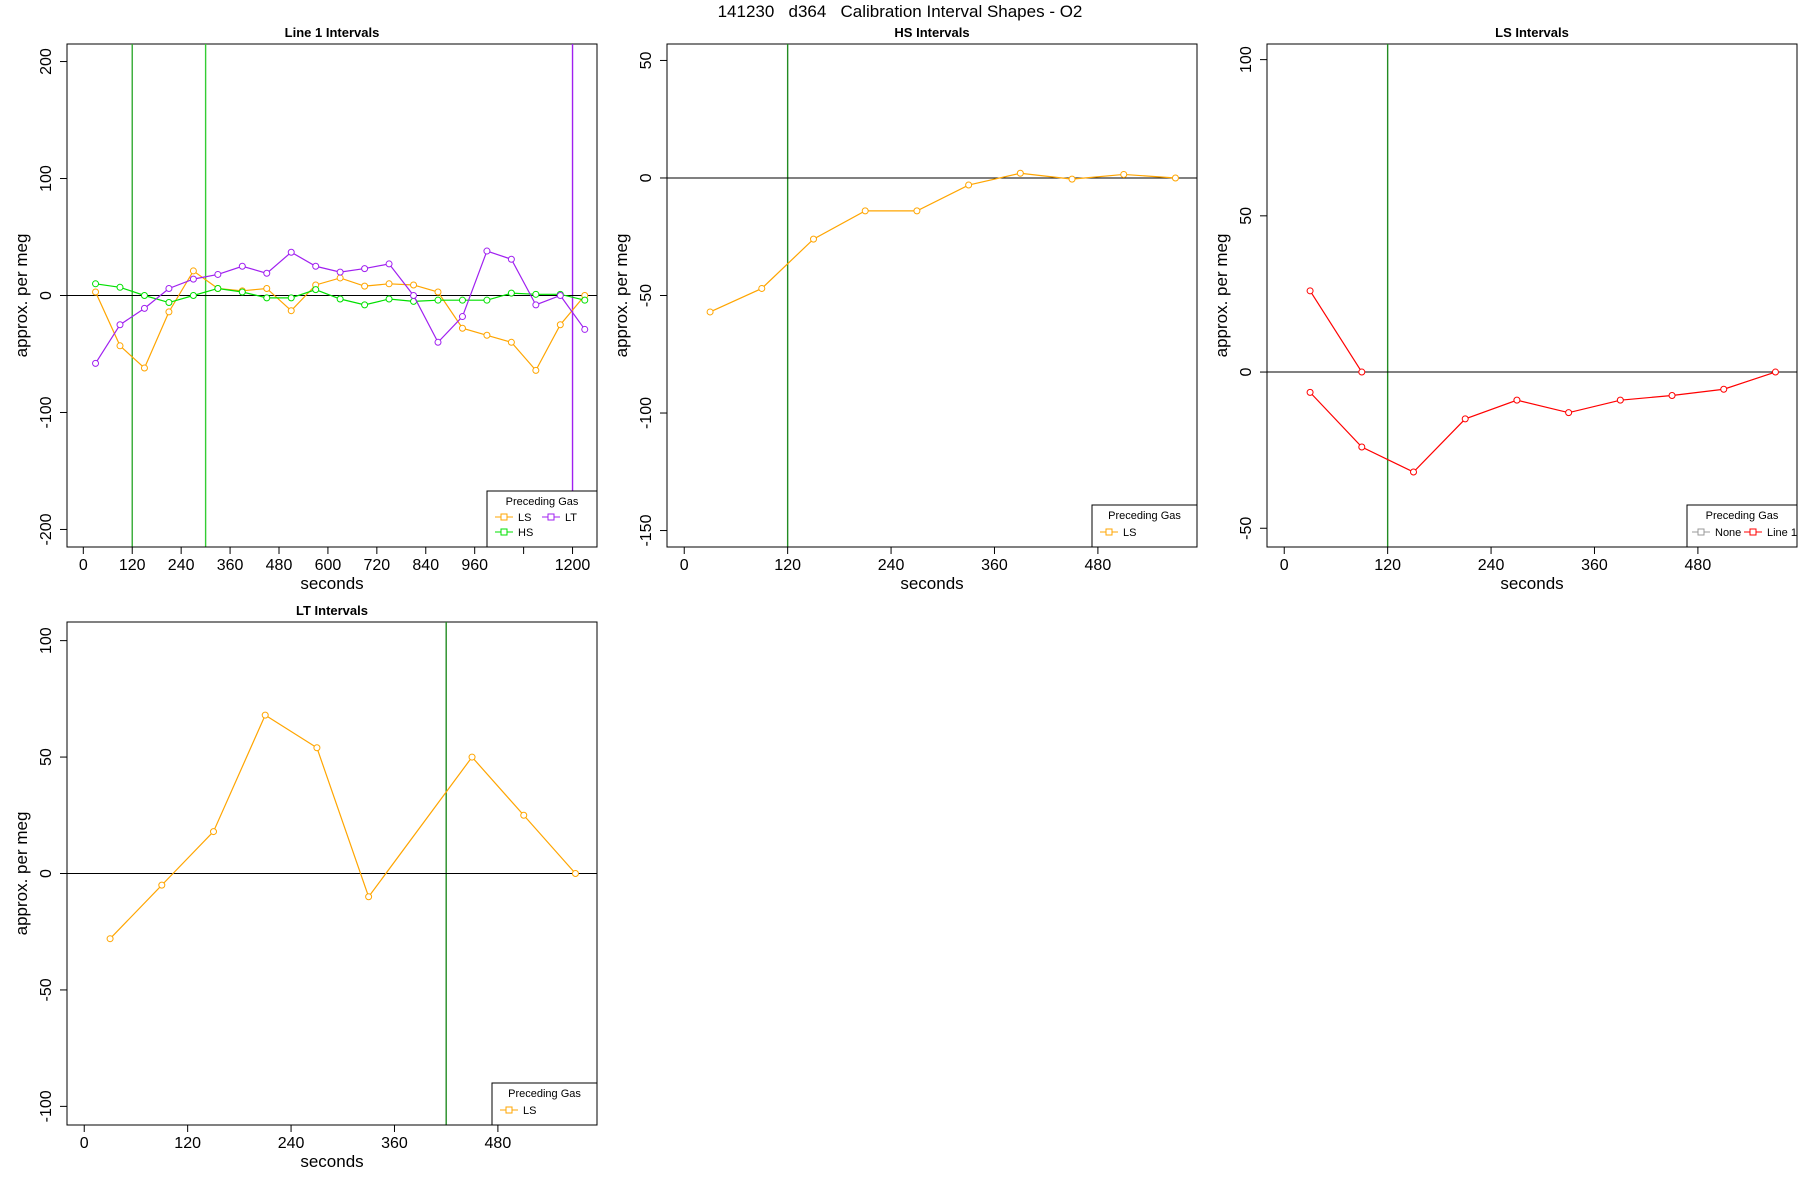 The height and width of the screenshot is (1200, 1800). Describe the element at coordinates (46, 61) in the screenshot. I see `y-tick-label: 200` at that location.